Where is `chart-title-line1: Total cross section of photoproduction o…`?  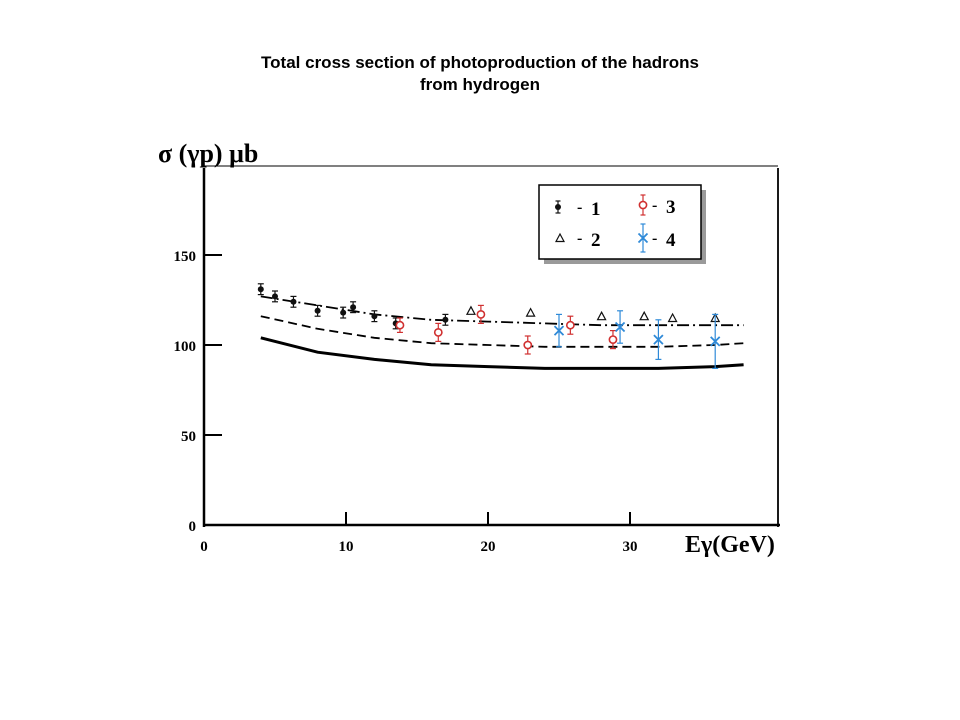
chart-title-line1: Total cross section of photoproduction o… is located at coordinates (480, 62).